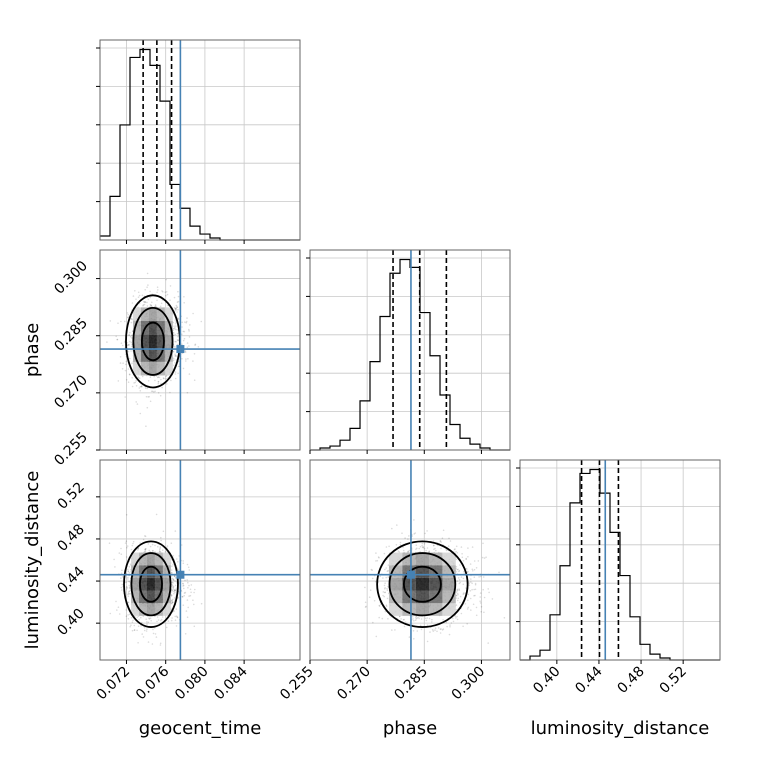 The height and width of the screenshot is (760, 760). I want to click on histogram-luminosity_distance, so click(620, 564).